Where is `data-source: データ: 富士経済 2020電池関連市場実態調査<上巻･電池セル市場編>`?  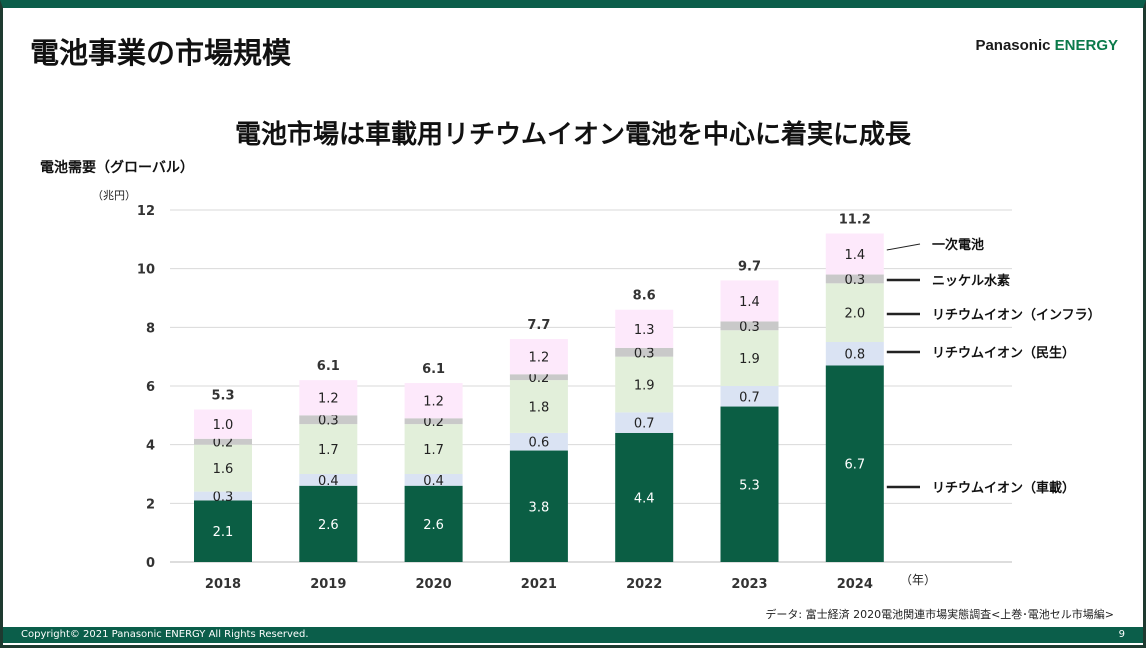
data-source: データ: 富士経済 2020電池関連市場実態調査<上巻･電池セル市場編> is located at coordinates (939, 614).